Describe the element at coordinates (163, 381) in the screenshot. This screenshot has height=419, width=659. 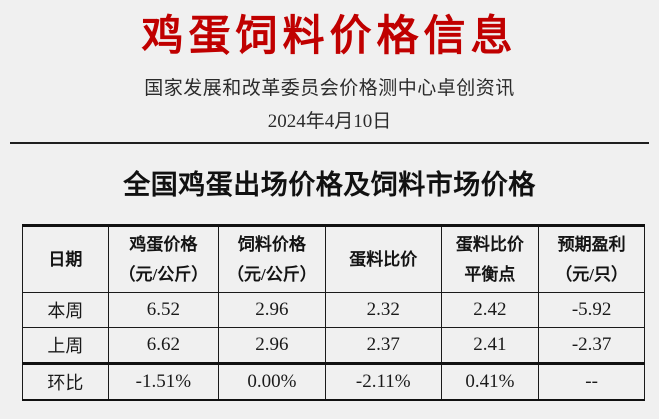
I see `table-cell: -1.51%` at that location.